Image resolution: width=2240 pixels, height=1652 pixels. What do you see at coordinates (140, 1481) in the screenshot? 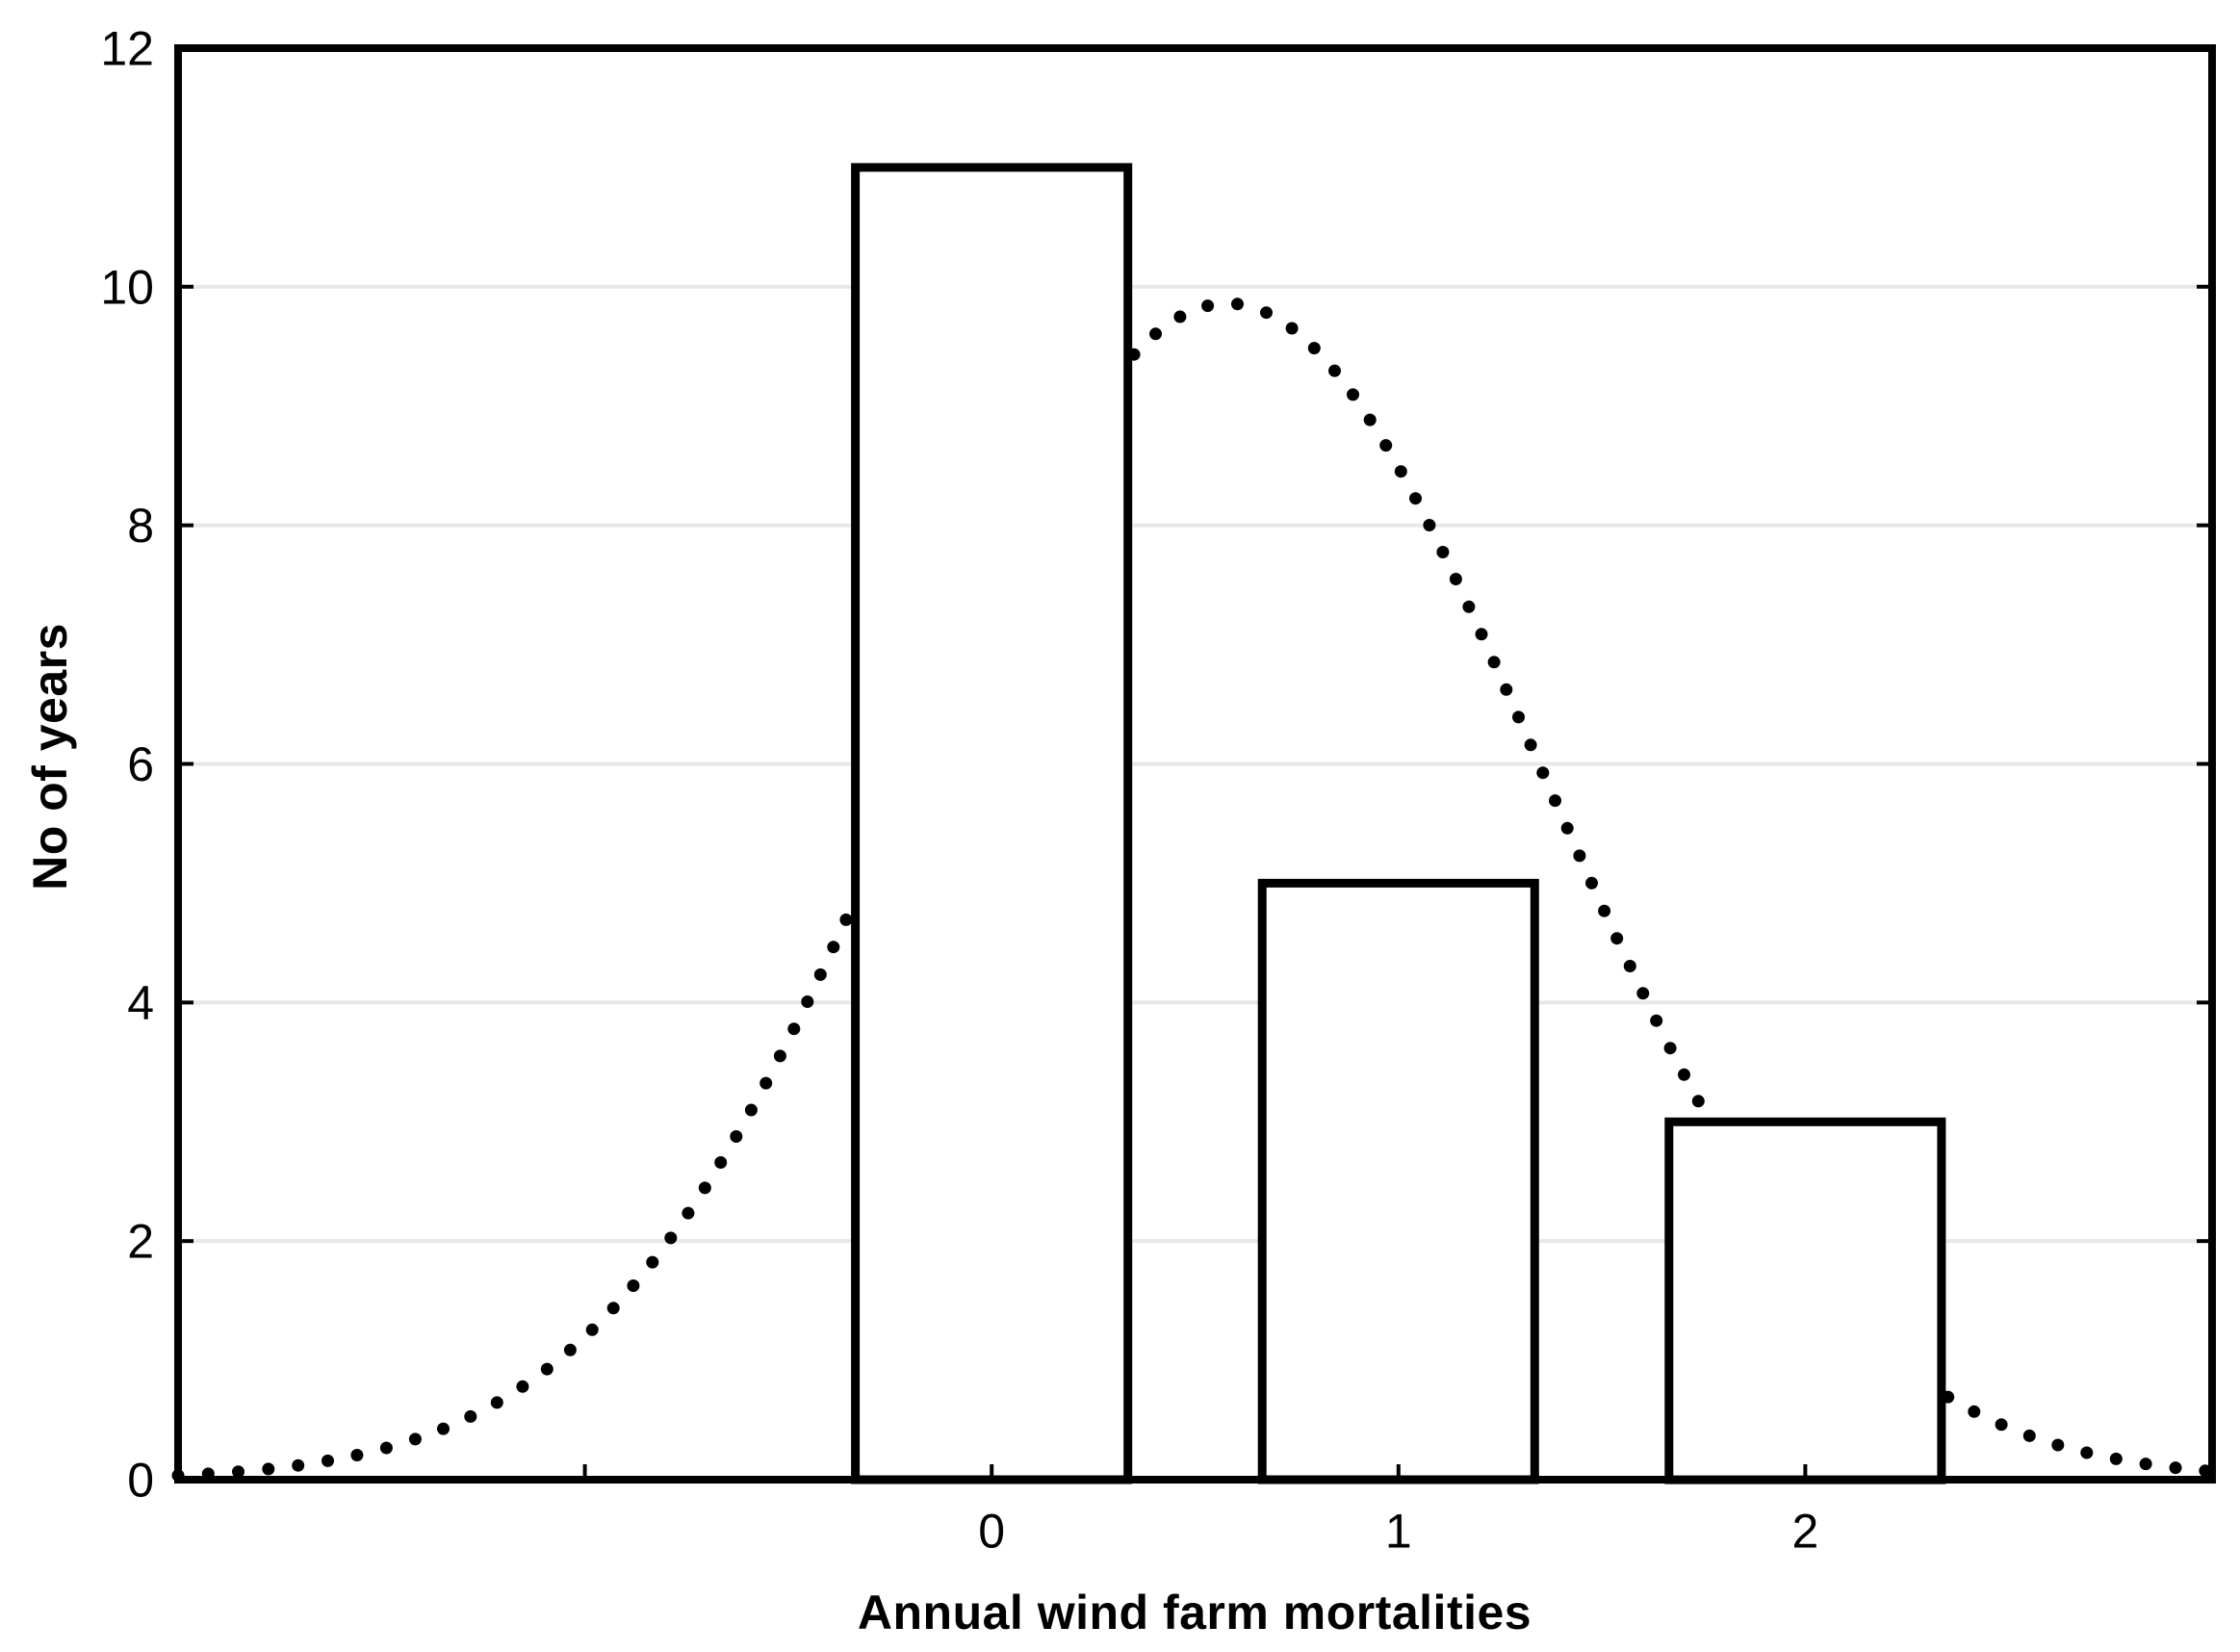
I see `y-tick-label-0: 0` at bounding box center [140, 1481].